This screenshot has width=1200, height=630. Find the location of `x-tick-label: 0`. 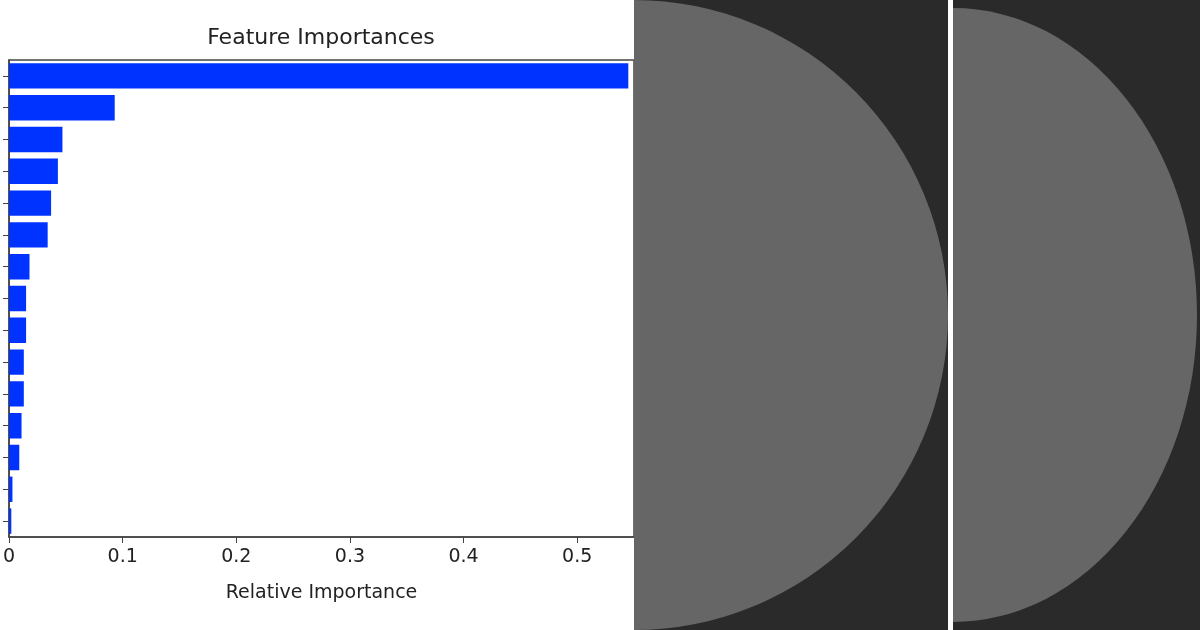

x-tick-label: 0 is located at coordinates (9, 554).